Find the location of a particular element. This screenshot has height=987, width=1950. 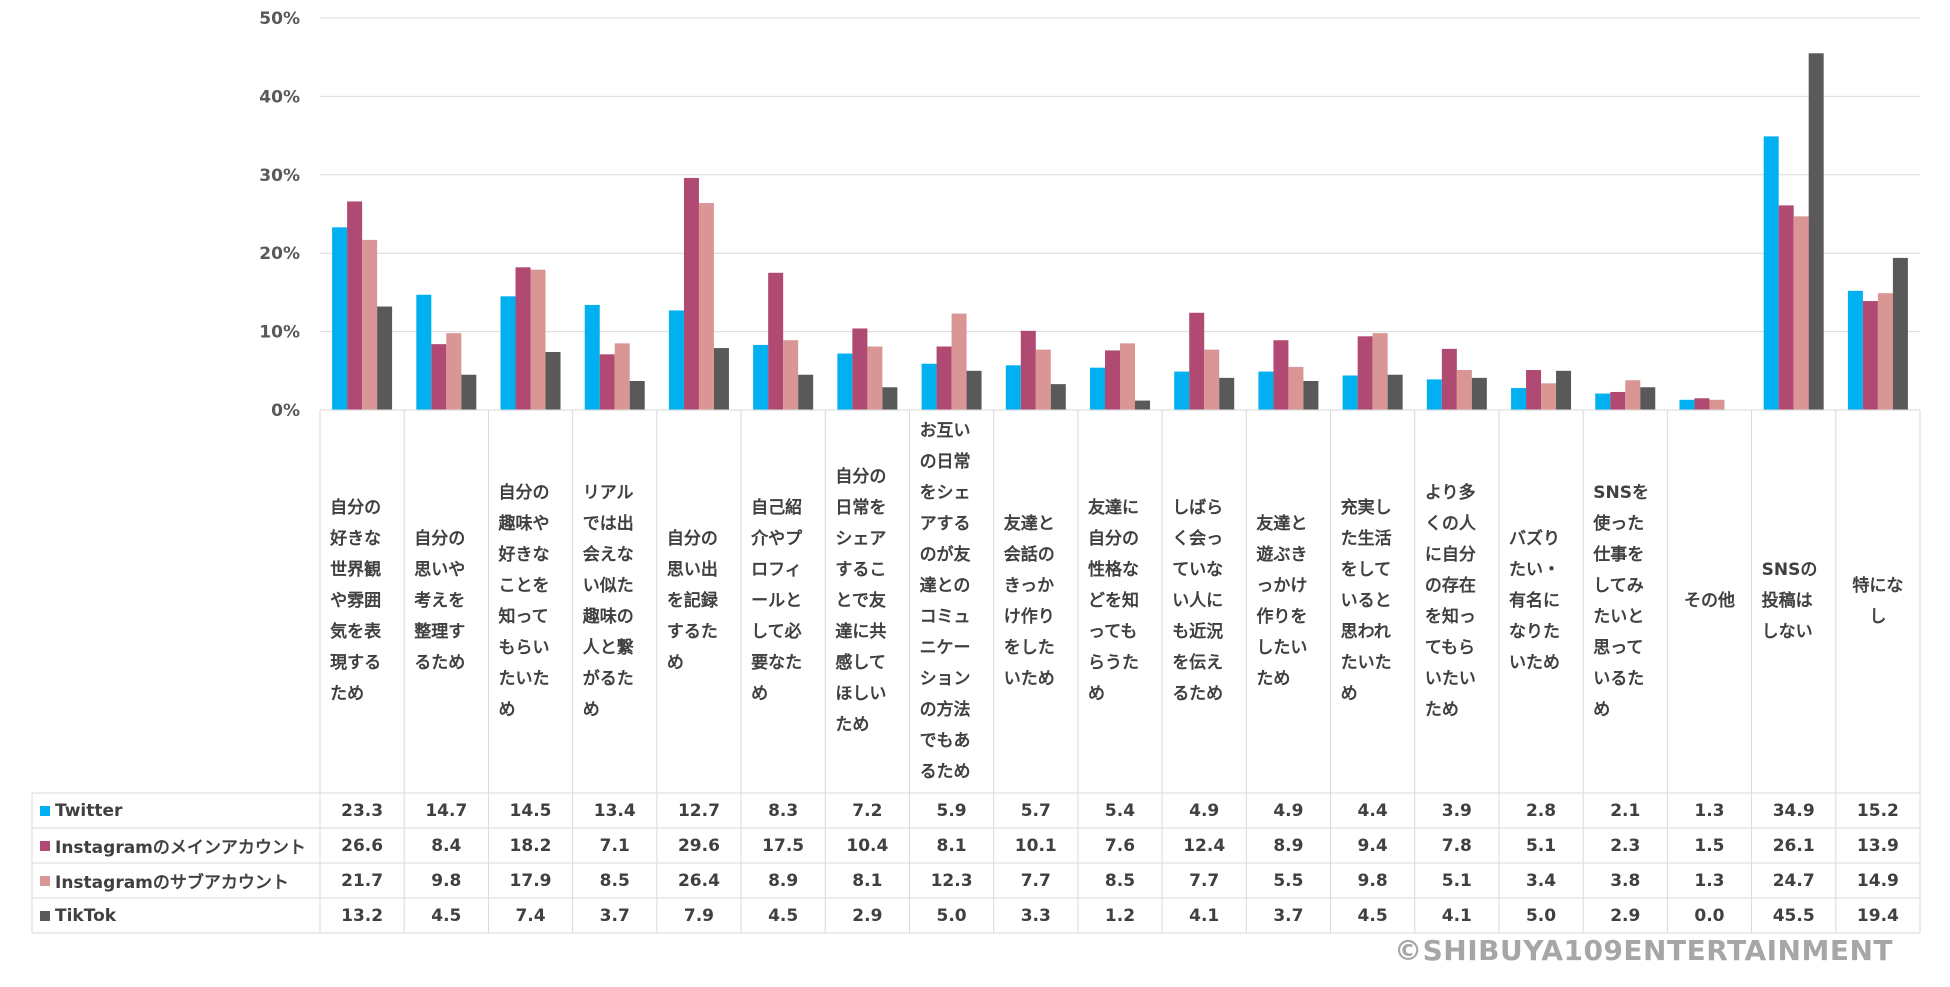

data-label-4-8: 5.0 is located at coordinates (951, 915).